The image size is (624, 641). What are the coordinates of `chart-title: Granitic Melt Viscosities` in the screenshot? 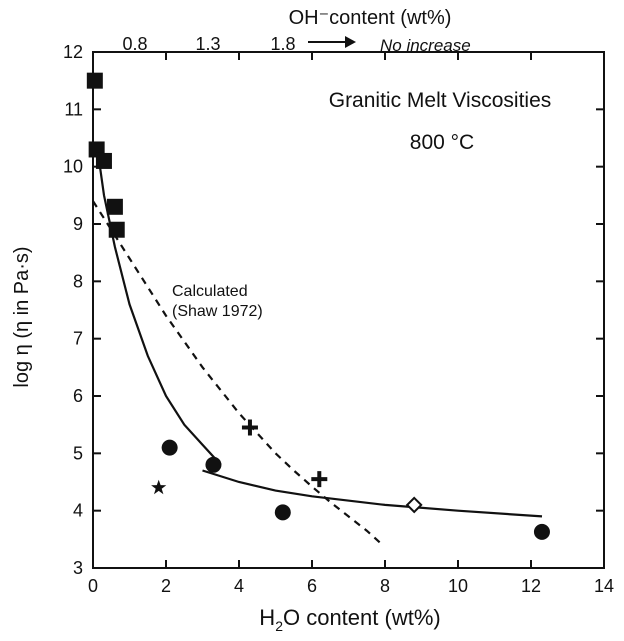 It's located at (440, 100).